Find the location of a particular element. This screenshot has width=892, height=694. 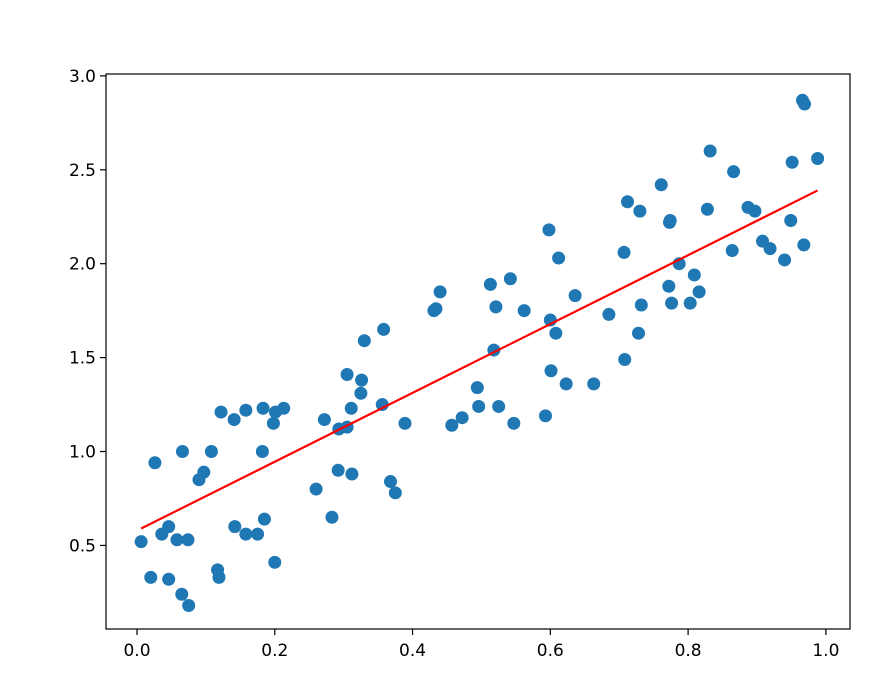

x-tick-label: 1.0 is located at coordinates (825, 651).